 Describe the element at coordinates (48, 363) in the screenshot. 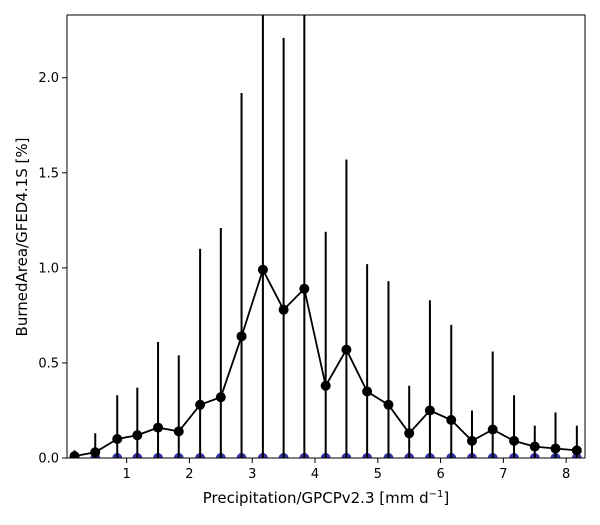

I see `y-tick-label: 0.5` at that location.